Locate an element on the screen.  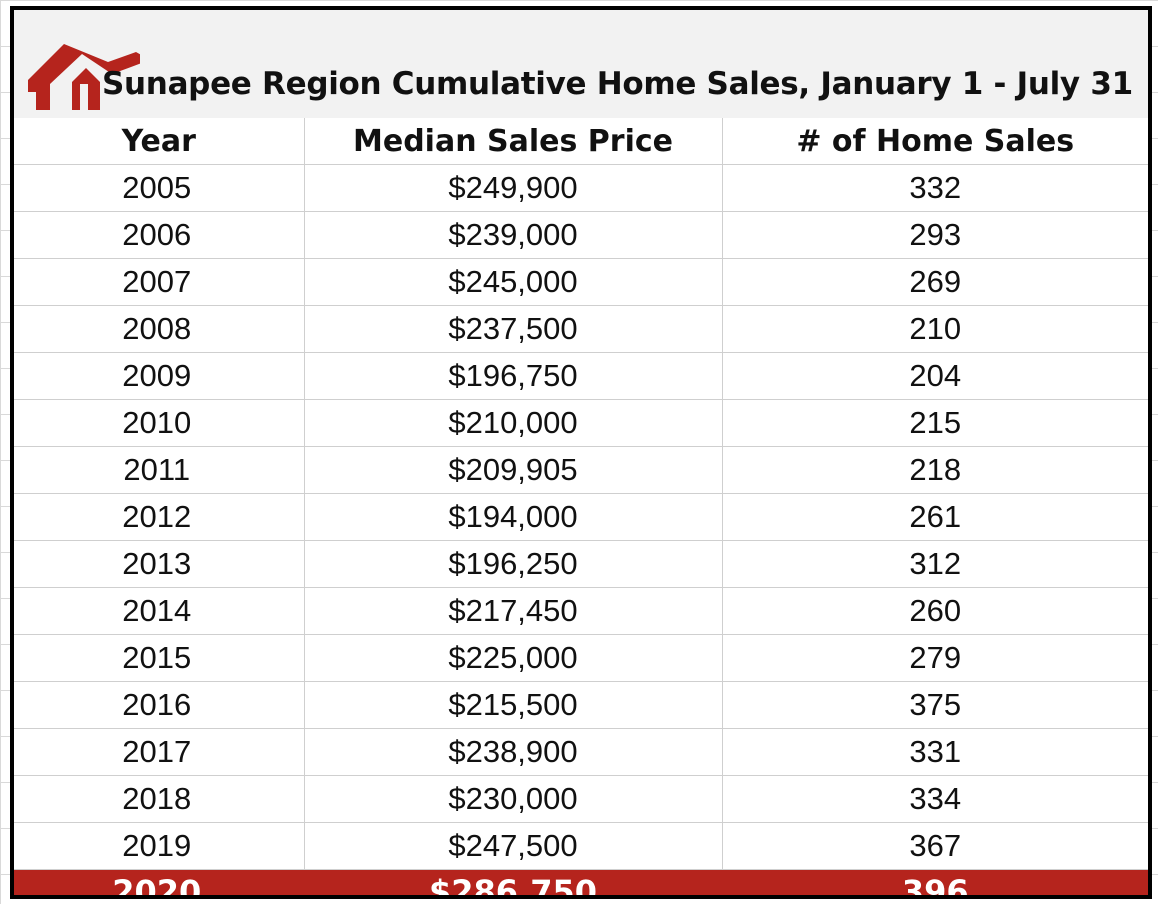
table-row: 2008 $237,500 210 is located at coordinates (581, 329).